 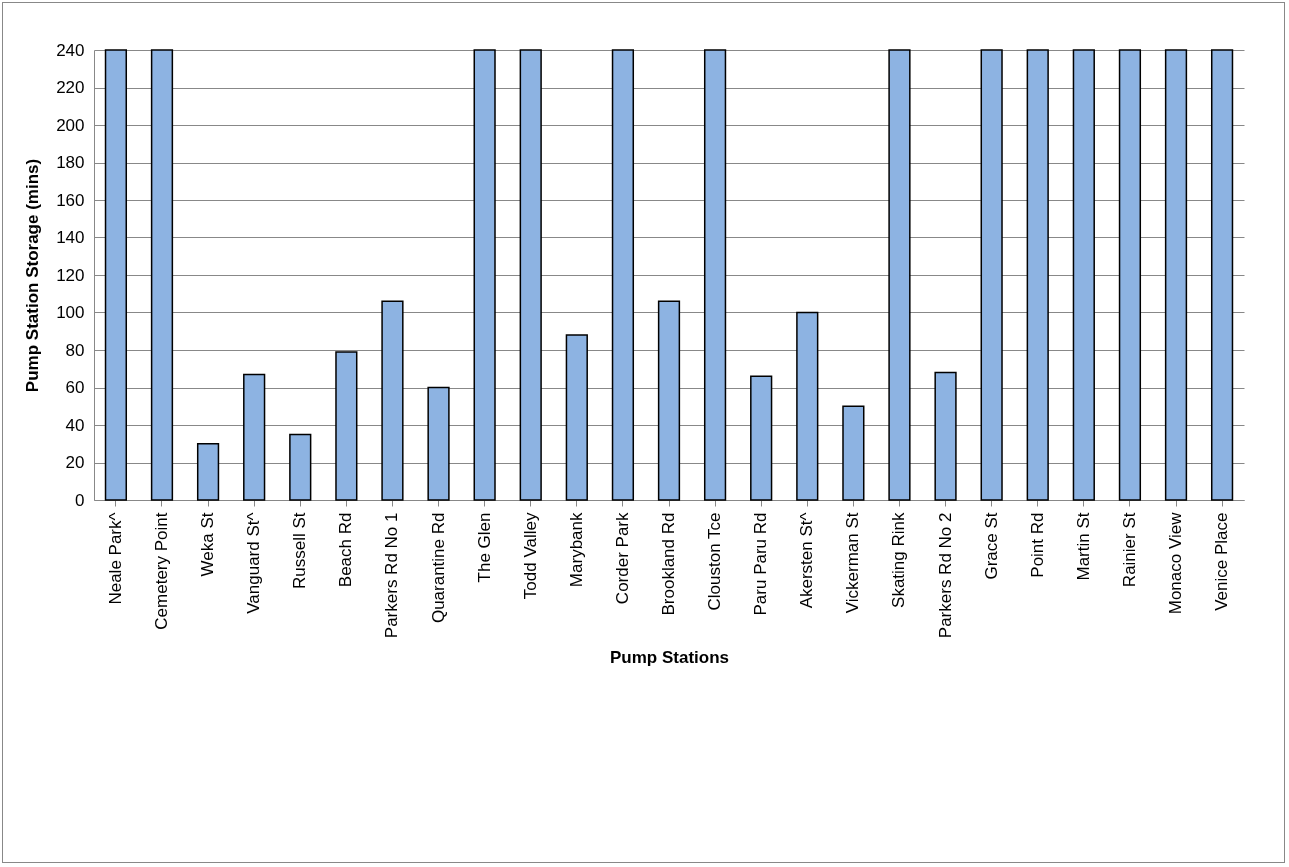 What do you see at coordinates (484, 547) in the screenshot?
I see `x-tick-label: The Glen` at bounding box center [484, 547].